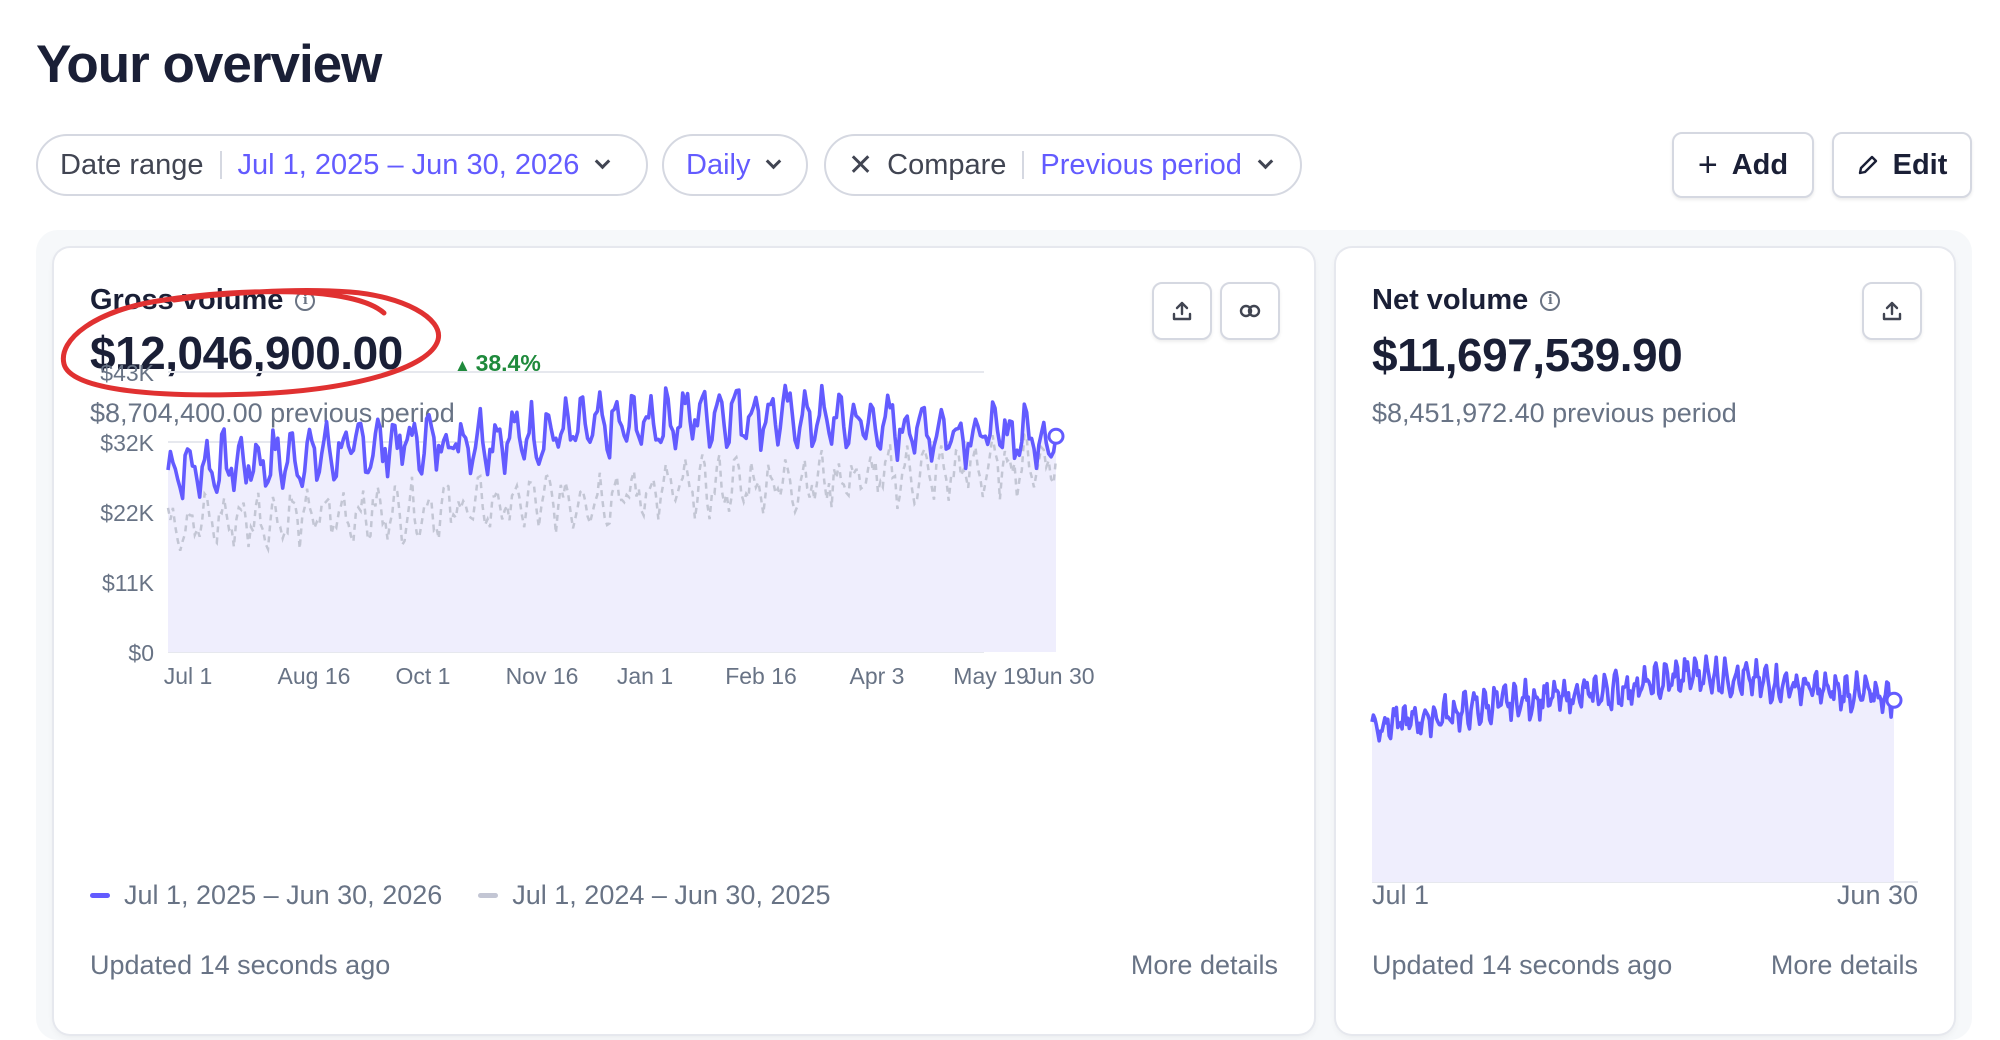 The width and height of the screenshot is (2000, 1040). Describe the element at coordinates (1633, 769) in the screenshot. I see `net-series-area` at that location.